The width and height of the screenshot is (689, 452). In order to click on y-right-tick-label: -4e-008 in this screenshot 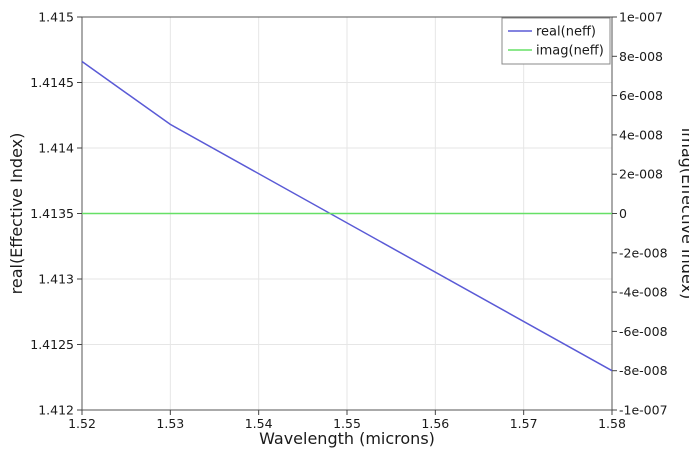, I will do `click(643, 292)`.